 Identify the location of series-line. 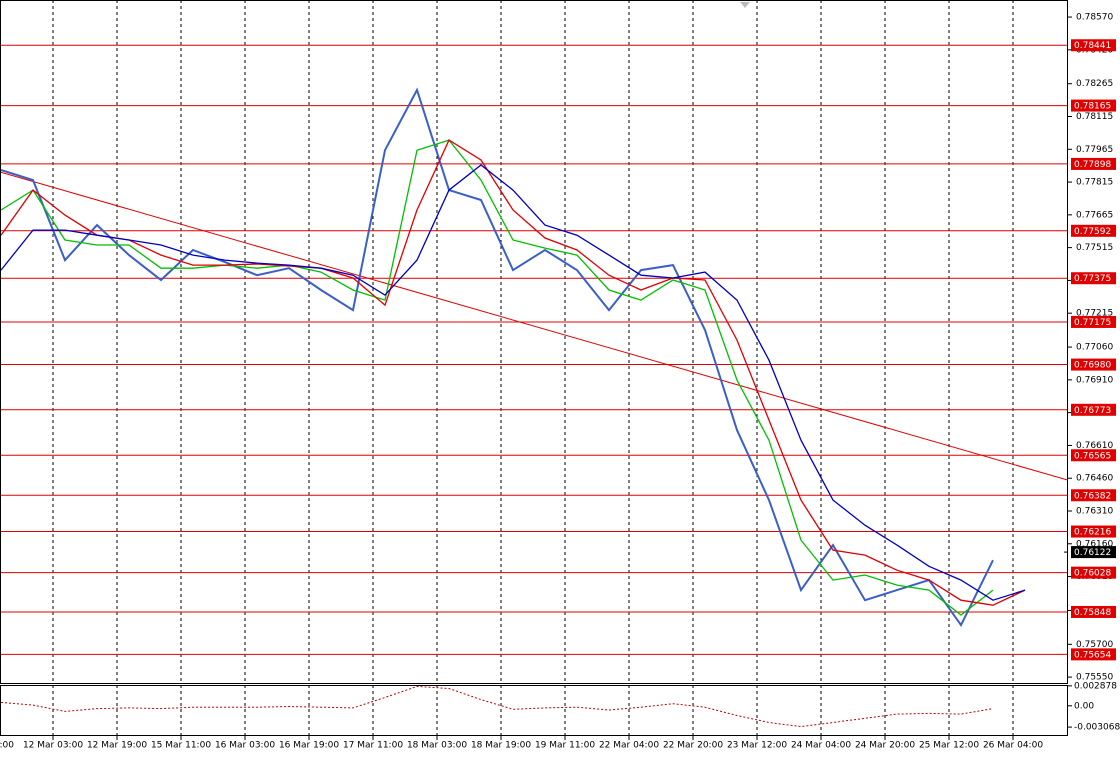
(497, 706).